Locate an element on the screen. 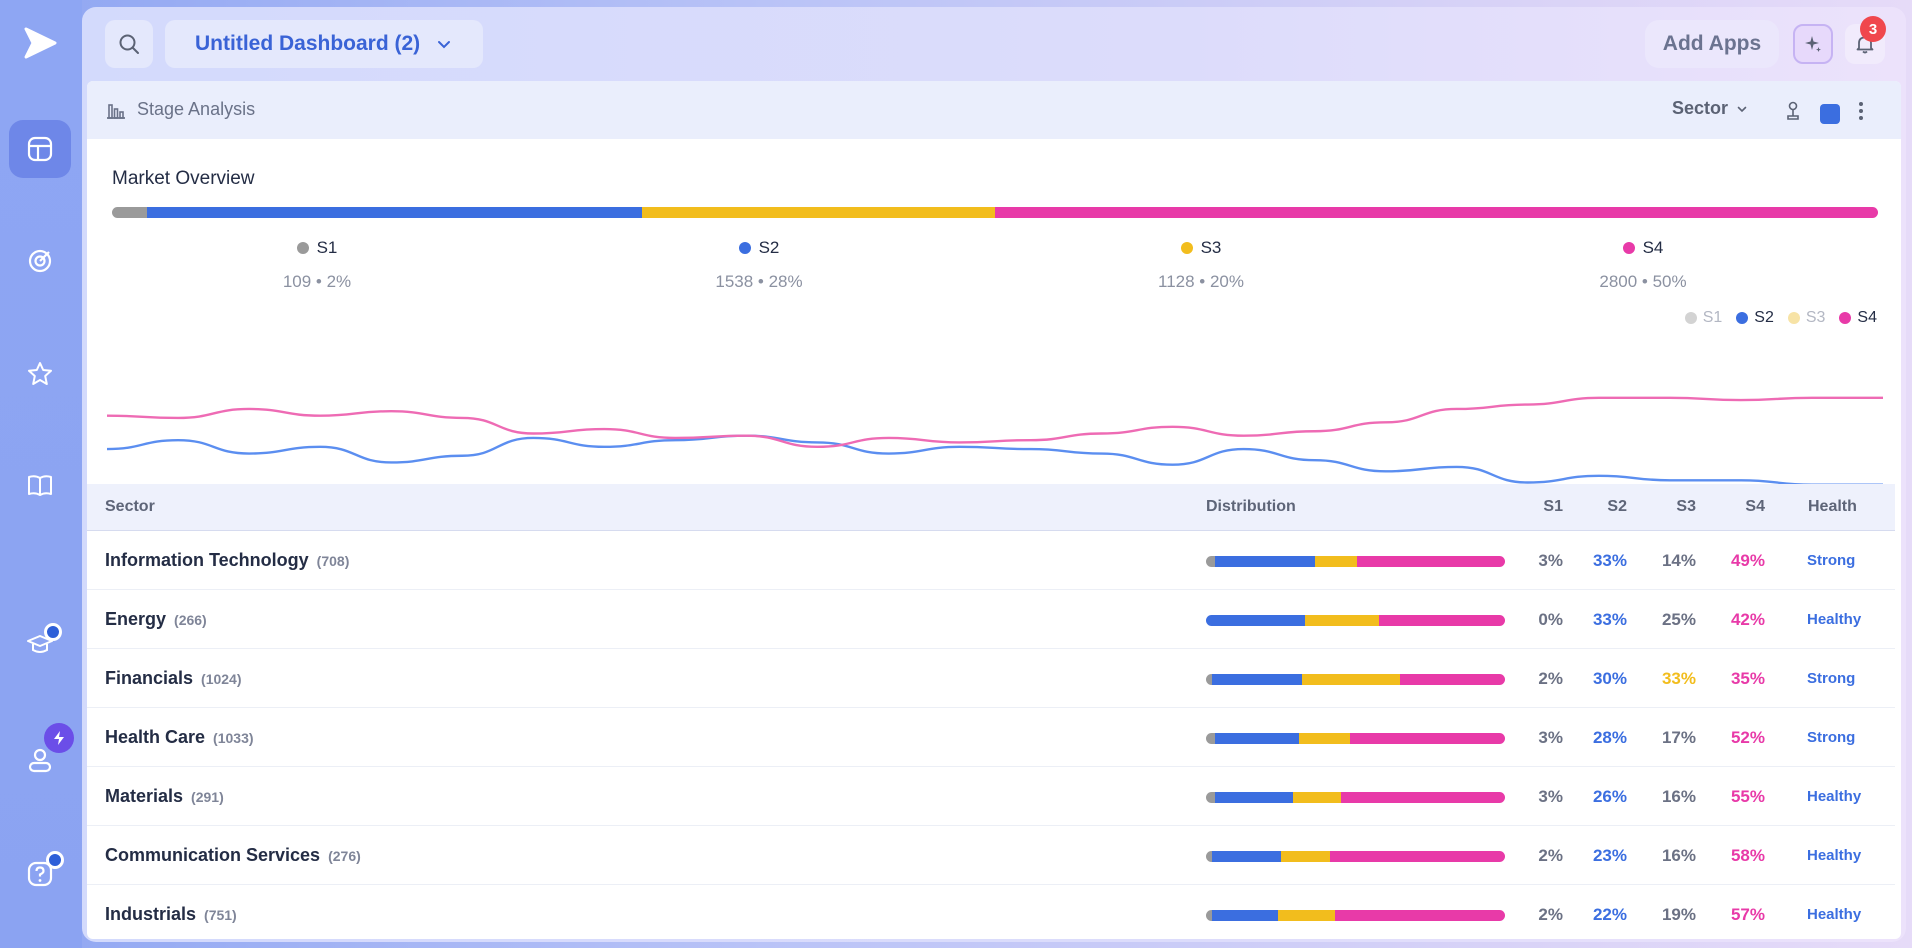  nav-profile is located at coordinates (40, 760).